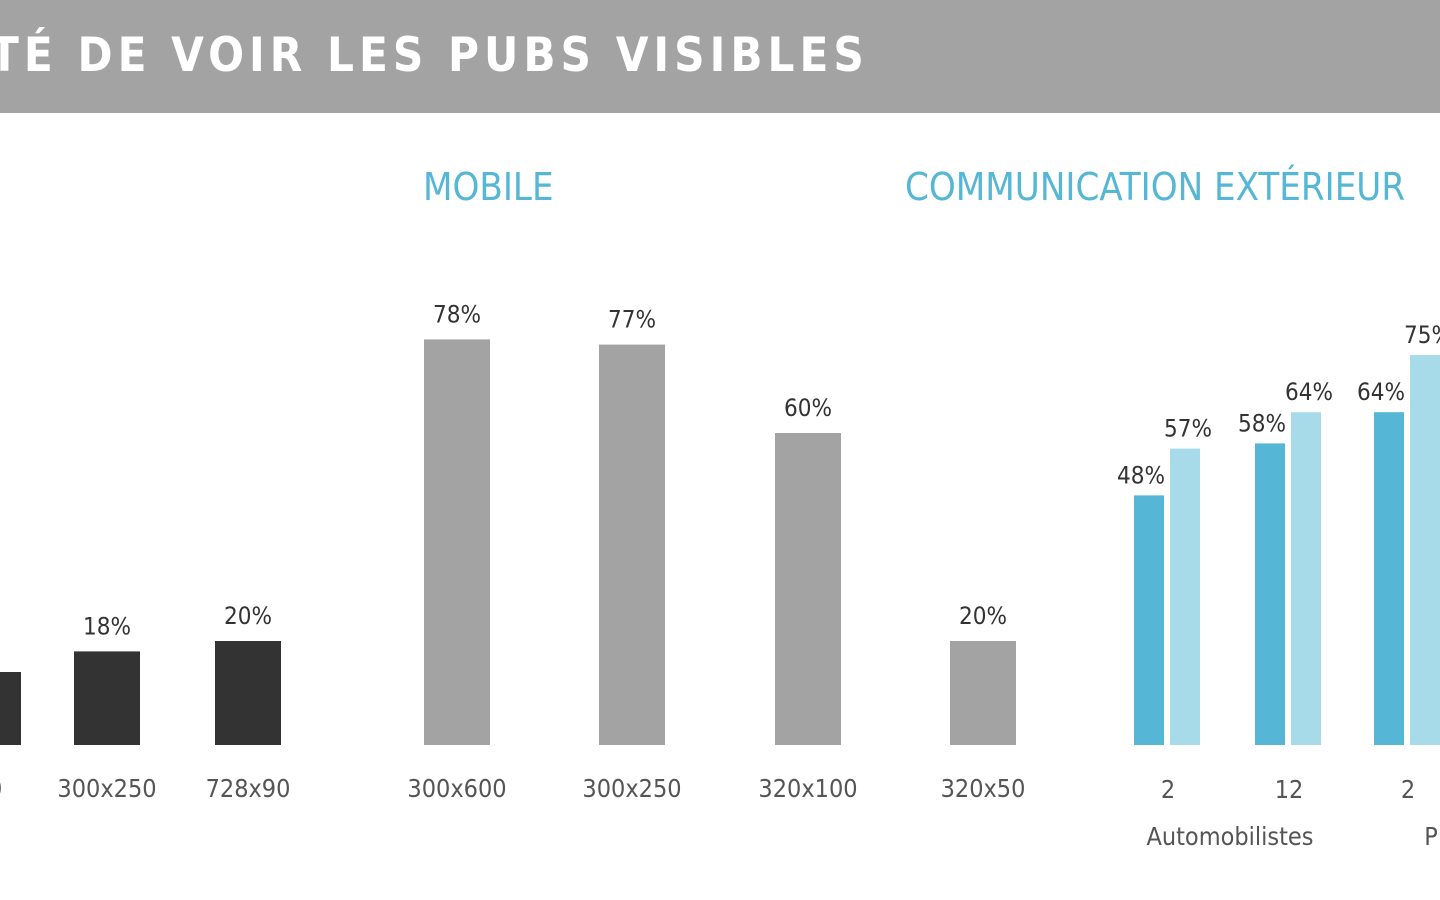 The width and height of the screenshot is (1440, 900). What do you see at coordinates (1155, 187) in the screenshot?
I see `outdoor-section-title: COMMUNICATION EXTÉRIEUR` at bounding box center [1155, 187].